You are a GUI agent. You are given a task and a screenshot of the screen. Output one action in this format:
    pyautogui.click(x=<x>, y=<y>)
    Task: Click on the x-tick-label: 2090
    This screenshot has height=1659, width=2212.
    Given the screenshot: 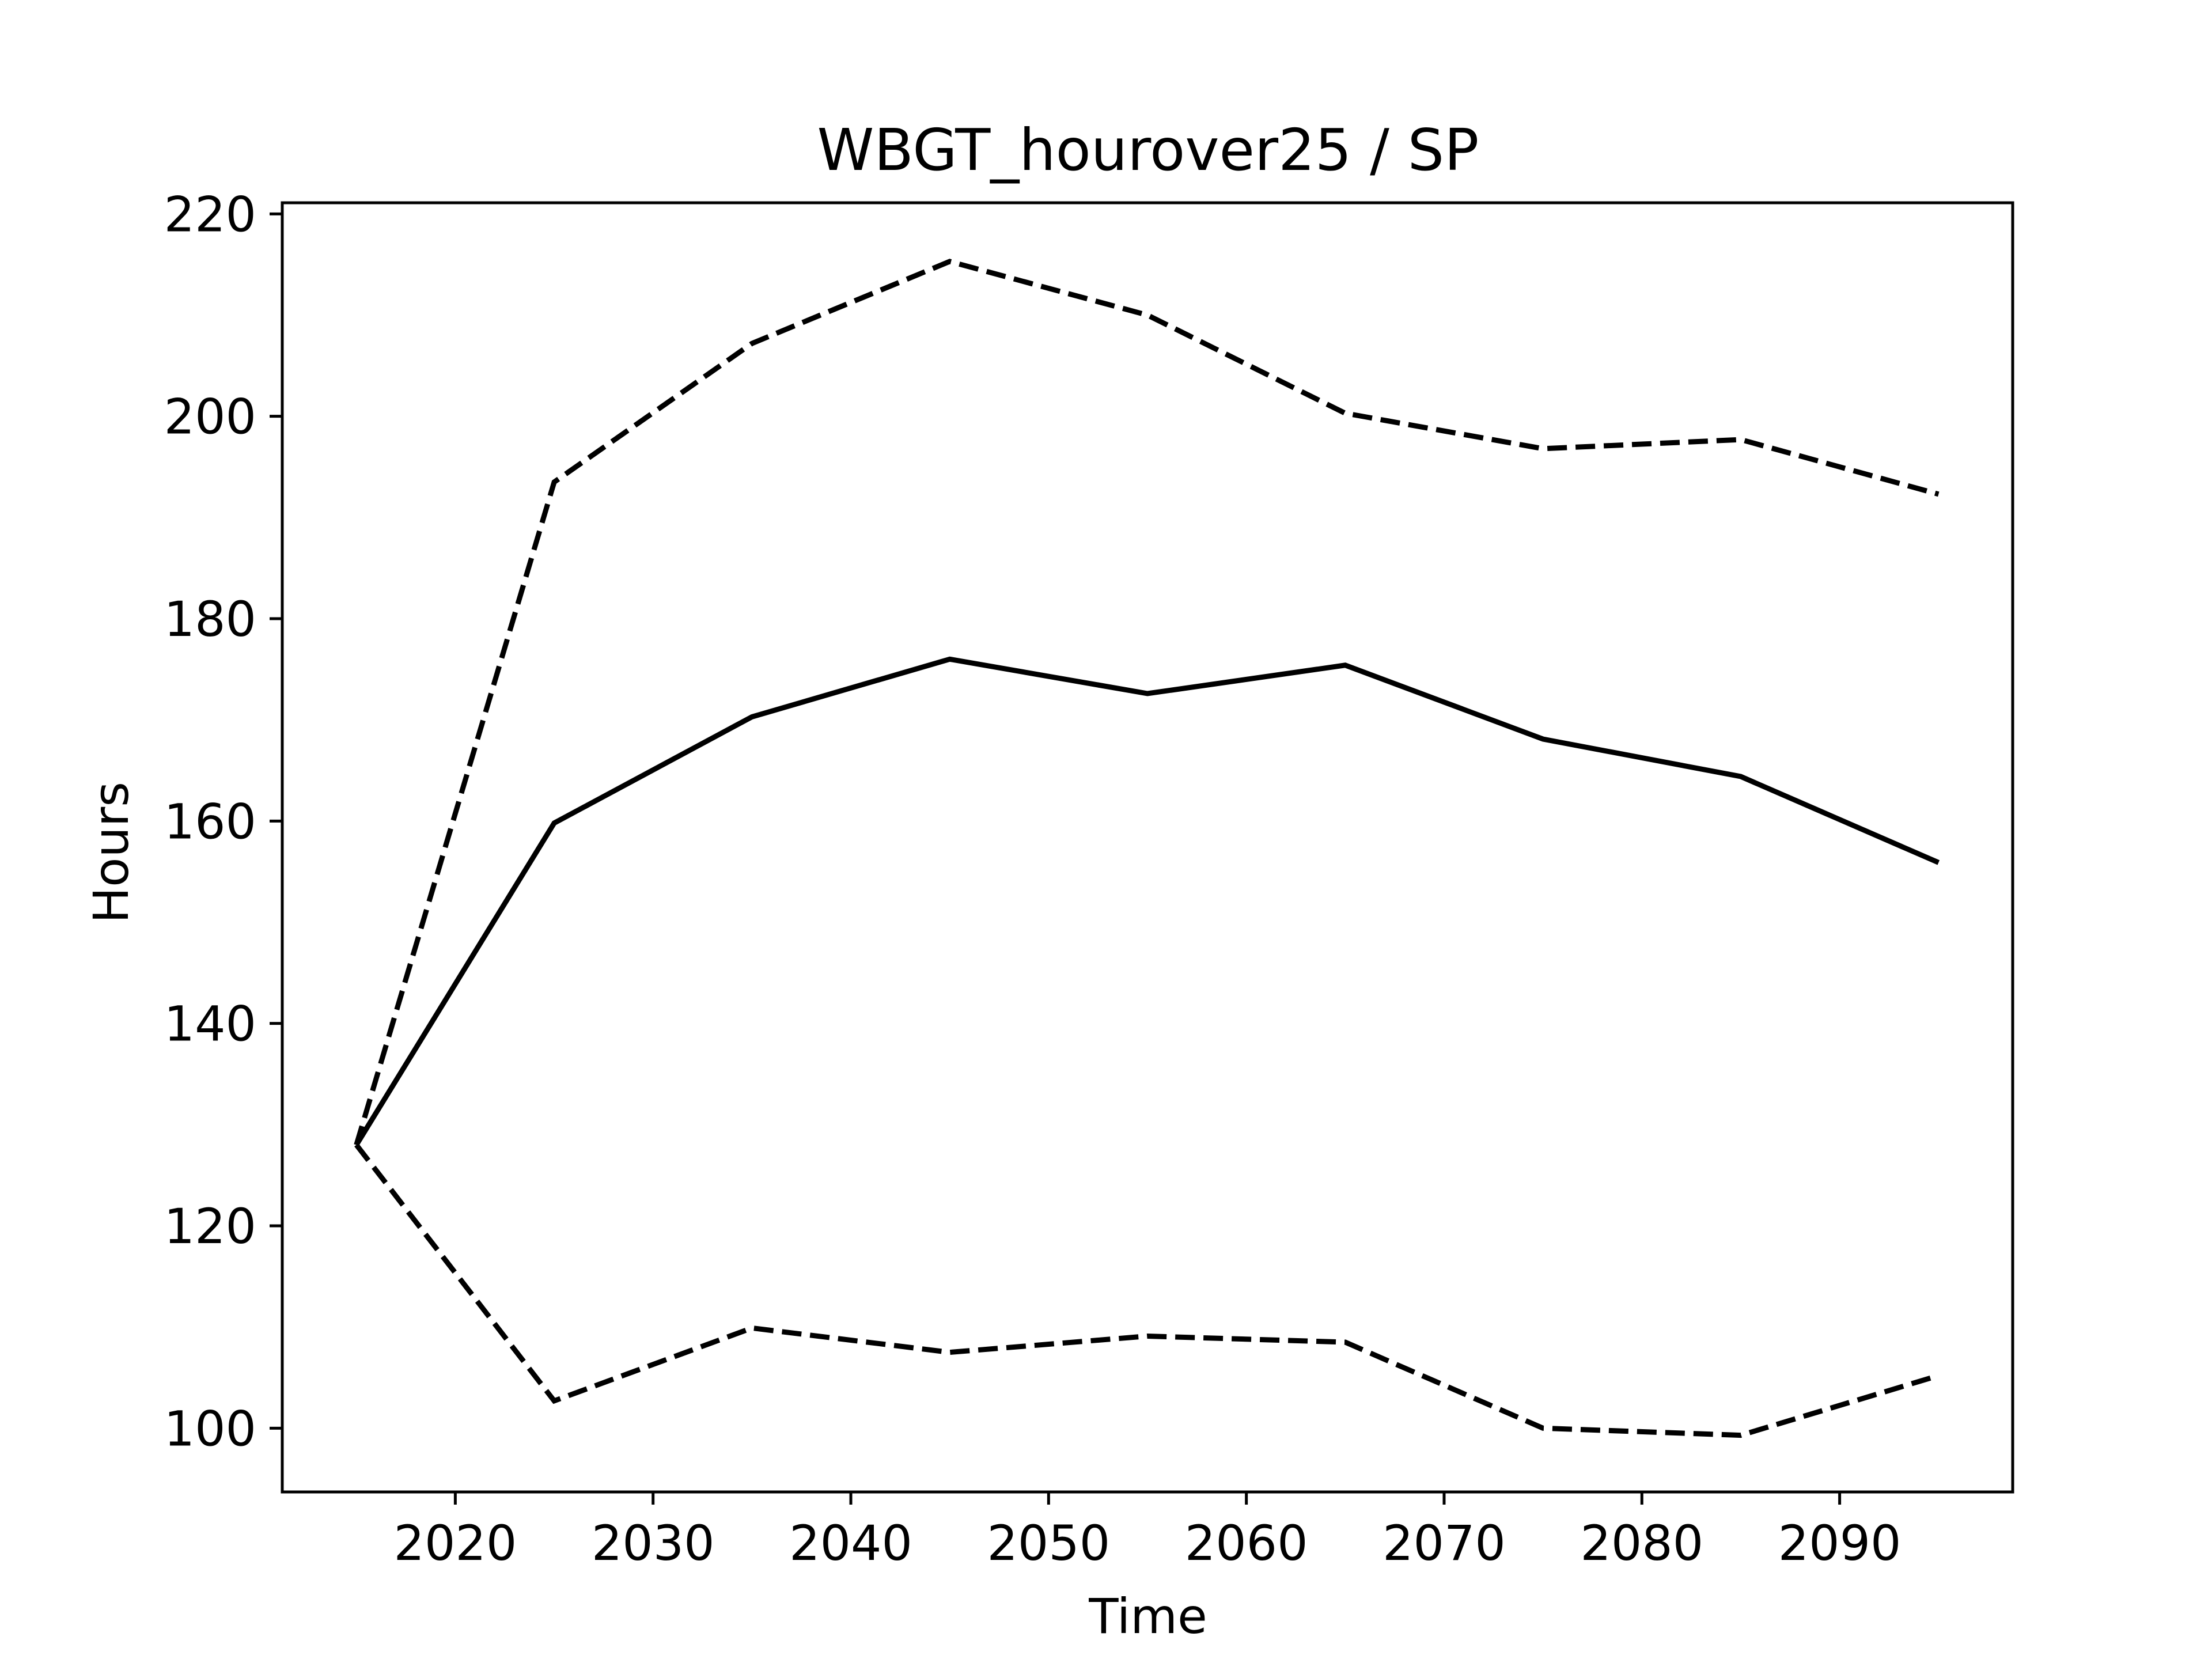 What is the action you would take?
    pyautogui.click(x=1840, y=1543)
    